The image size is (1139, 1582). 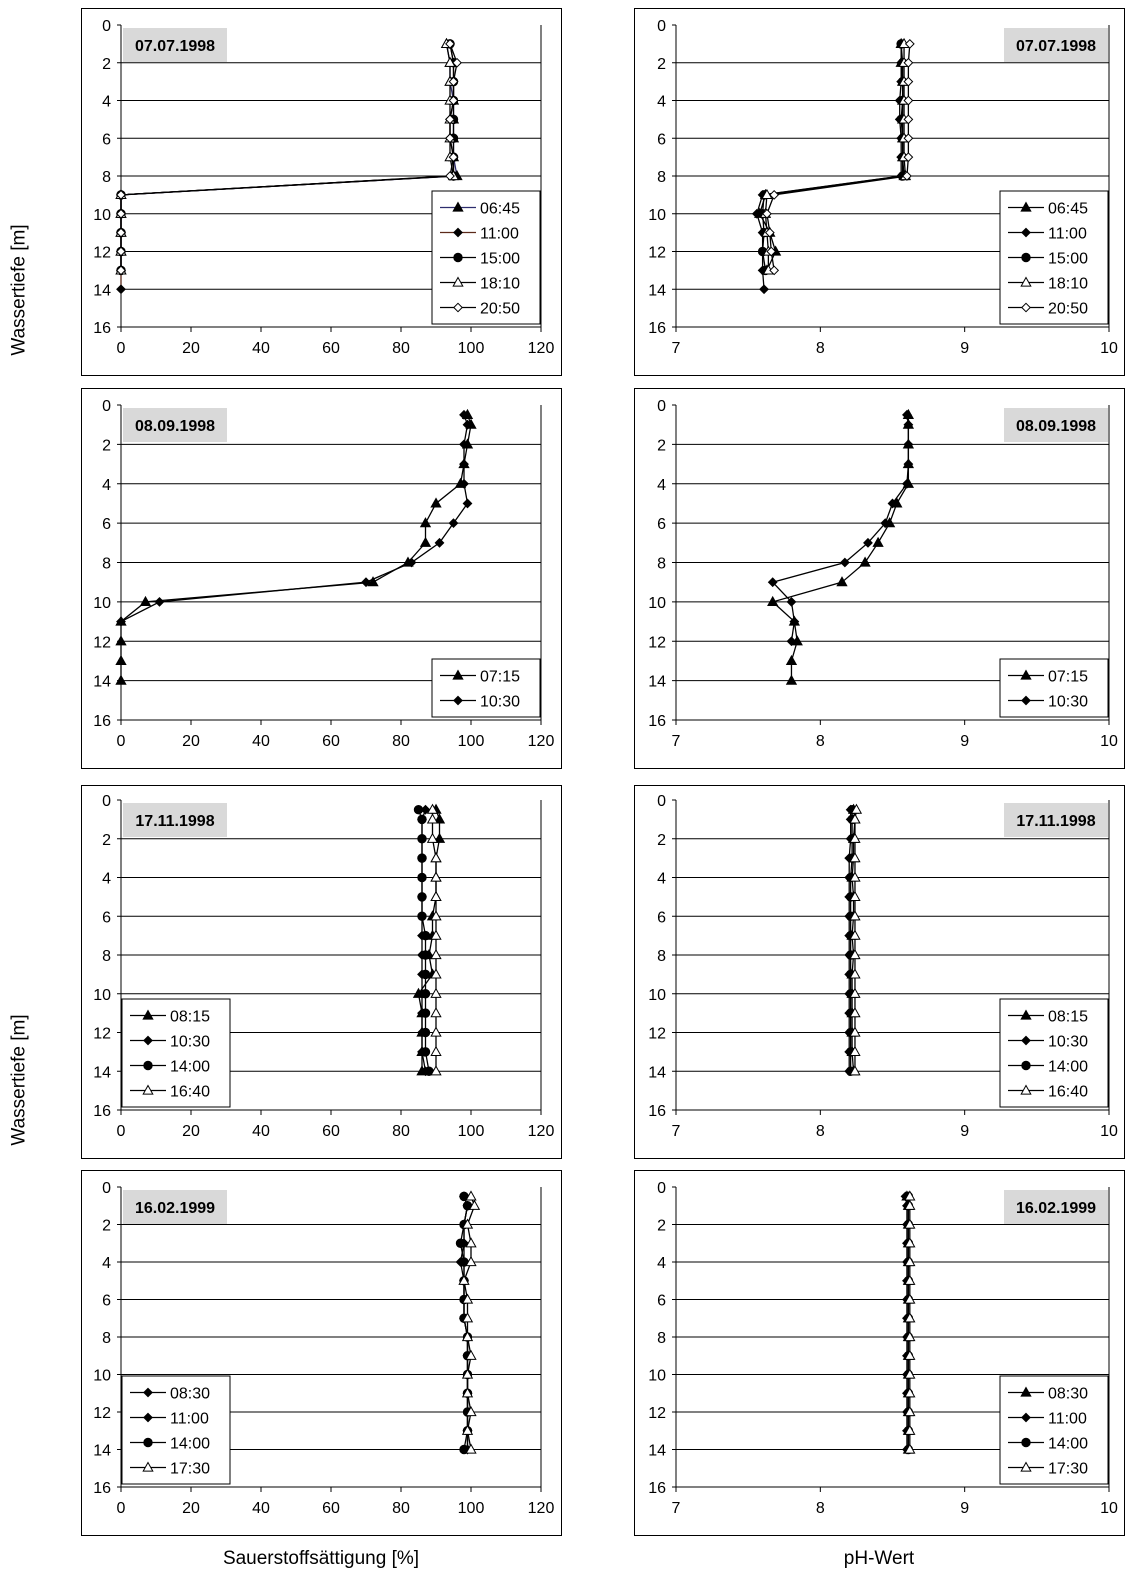 What do you see at coordinates (657, 1376) in the screenshot?
I see `chart-7-ytick-label-10: 10` at bounding box center [657, 1376].